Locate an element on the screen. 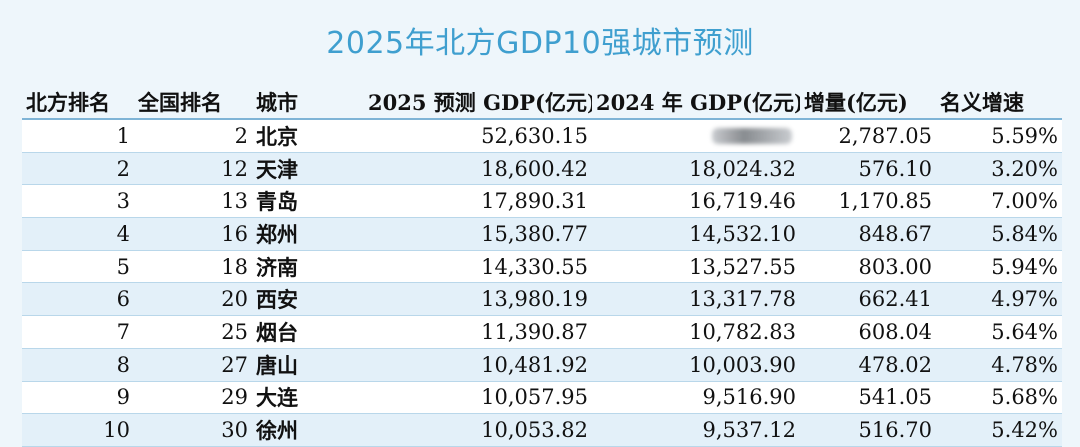  cell-national-rank: 18 is located at coordinates (193, 267).